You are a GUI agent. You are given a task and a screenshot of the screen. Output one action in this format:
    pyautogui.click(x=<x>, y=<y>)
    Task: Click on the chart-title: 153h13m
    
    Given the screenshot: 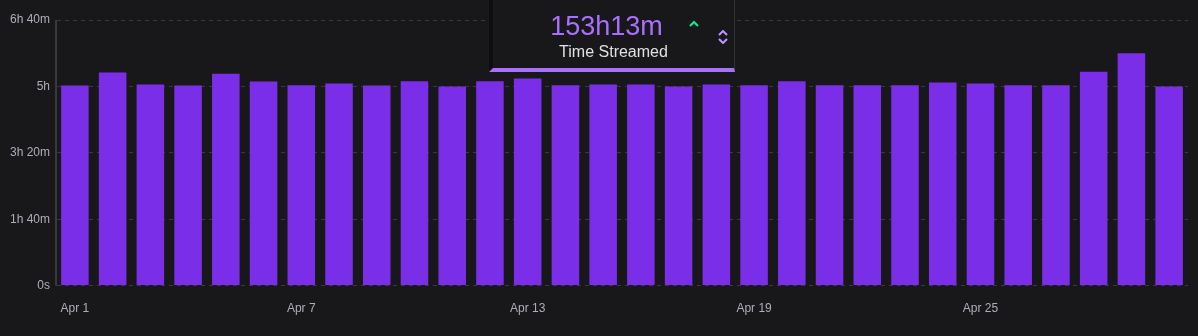 What is the action you would take?
    pyautogui.click(x=606, y=26)
    